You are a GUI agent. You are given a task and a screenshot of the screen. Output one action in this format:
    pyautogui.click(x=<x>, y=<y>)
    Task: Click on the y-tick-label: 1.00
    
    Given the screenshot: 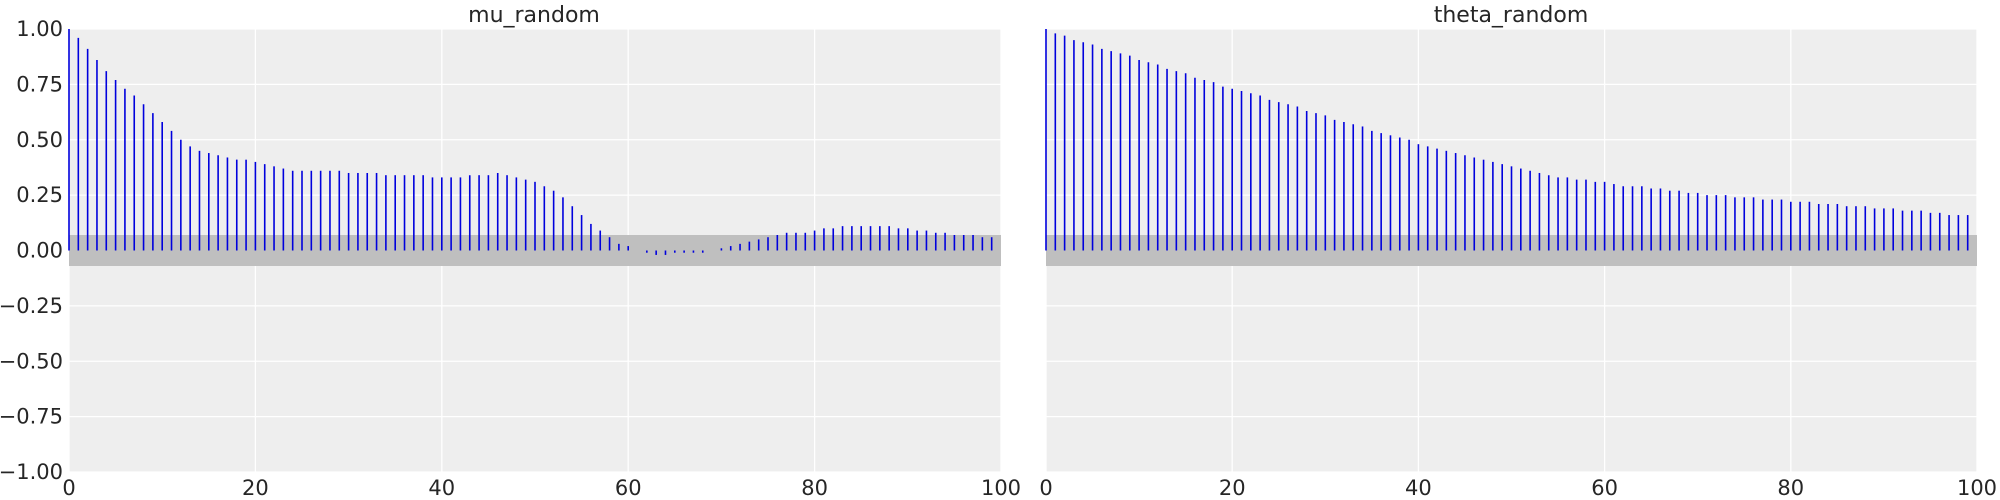 What is the action you would take?
    pyautogui.click(x=39, y=29)
    